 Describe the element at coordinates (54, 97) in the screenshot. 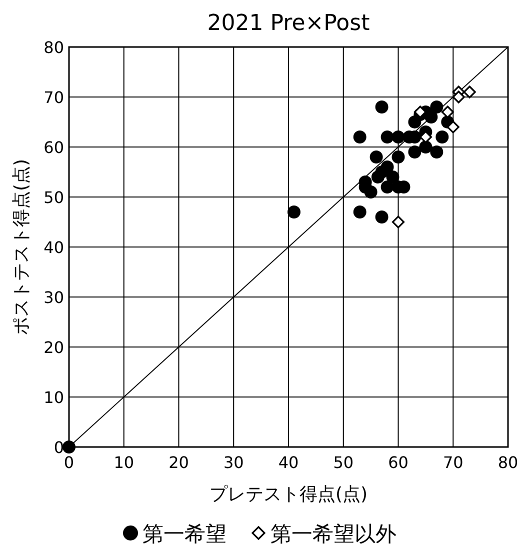

I see `y-tick-label: 70` at that location.